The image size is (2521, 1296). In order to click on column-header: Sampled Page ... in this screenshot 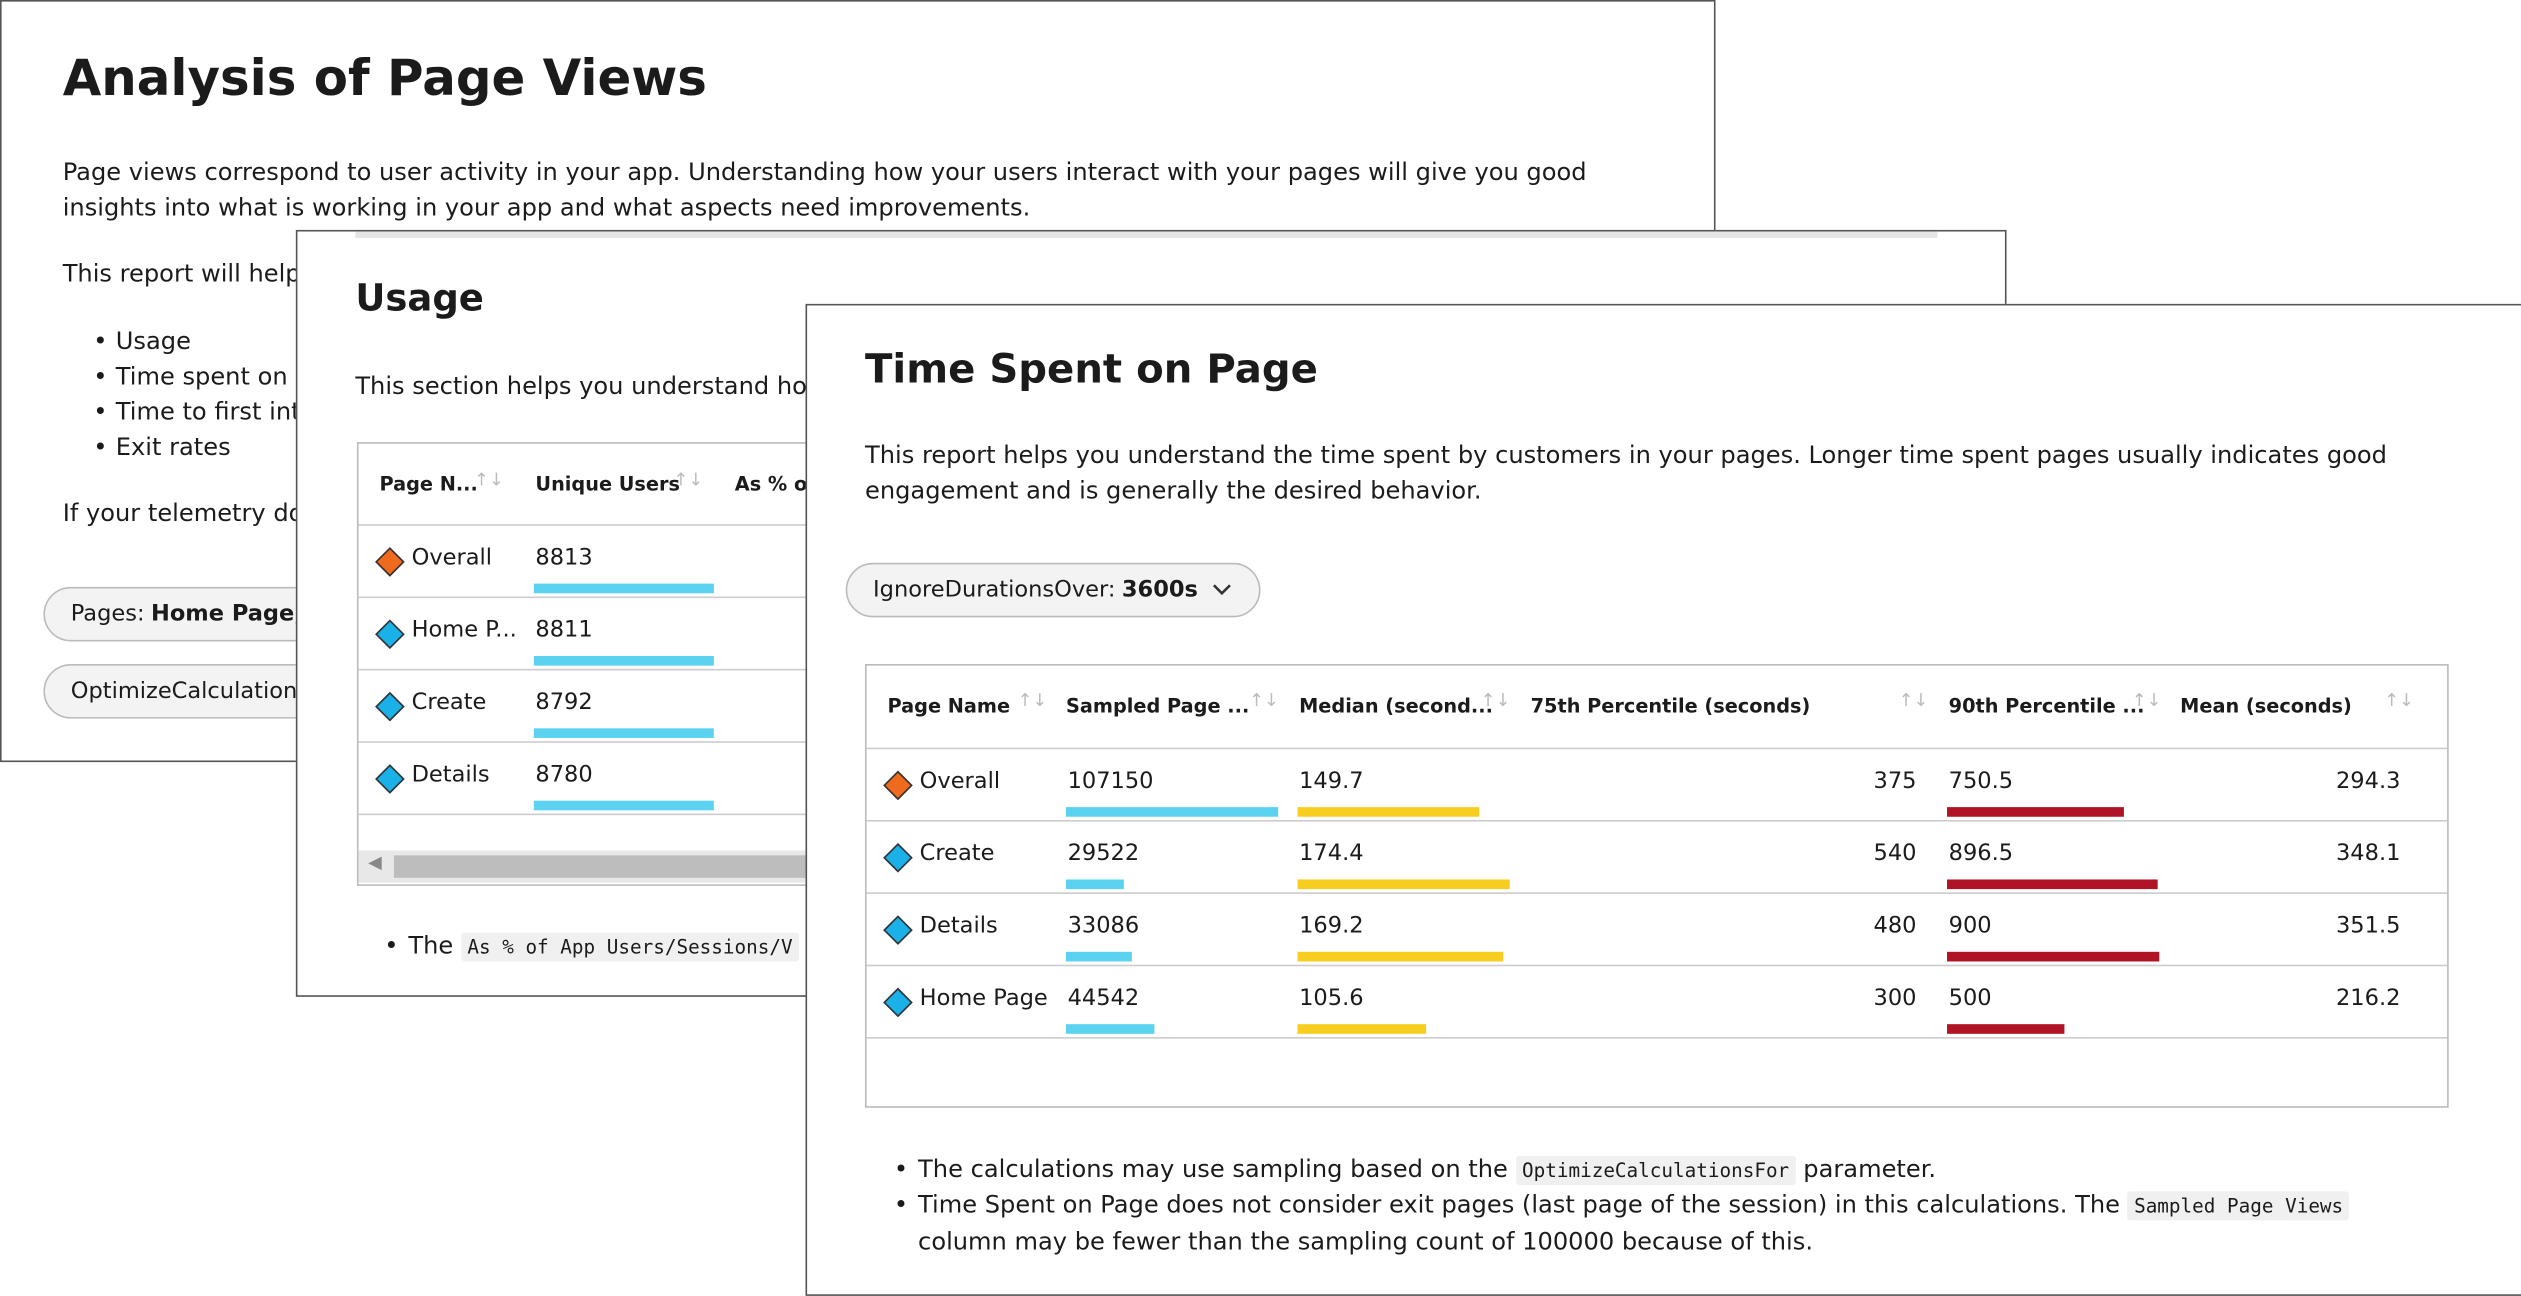, I will do `click(1157, 706)`.